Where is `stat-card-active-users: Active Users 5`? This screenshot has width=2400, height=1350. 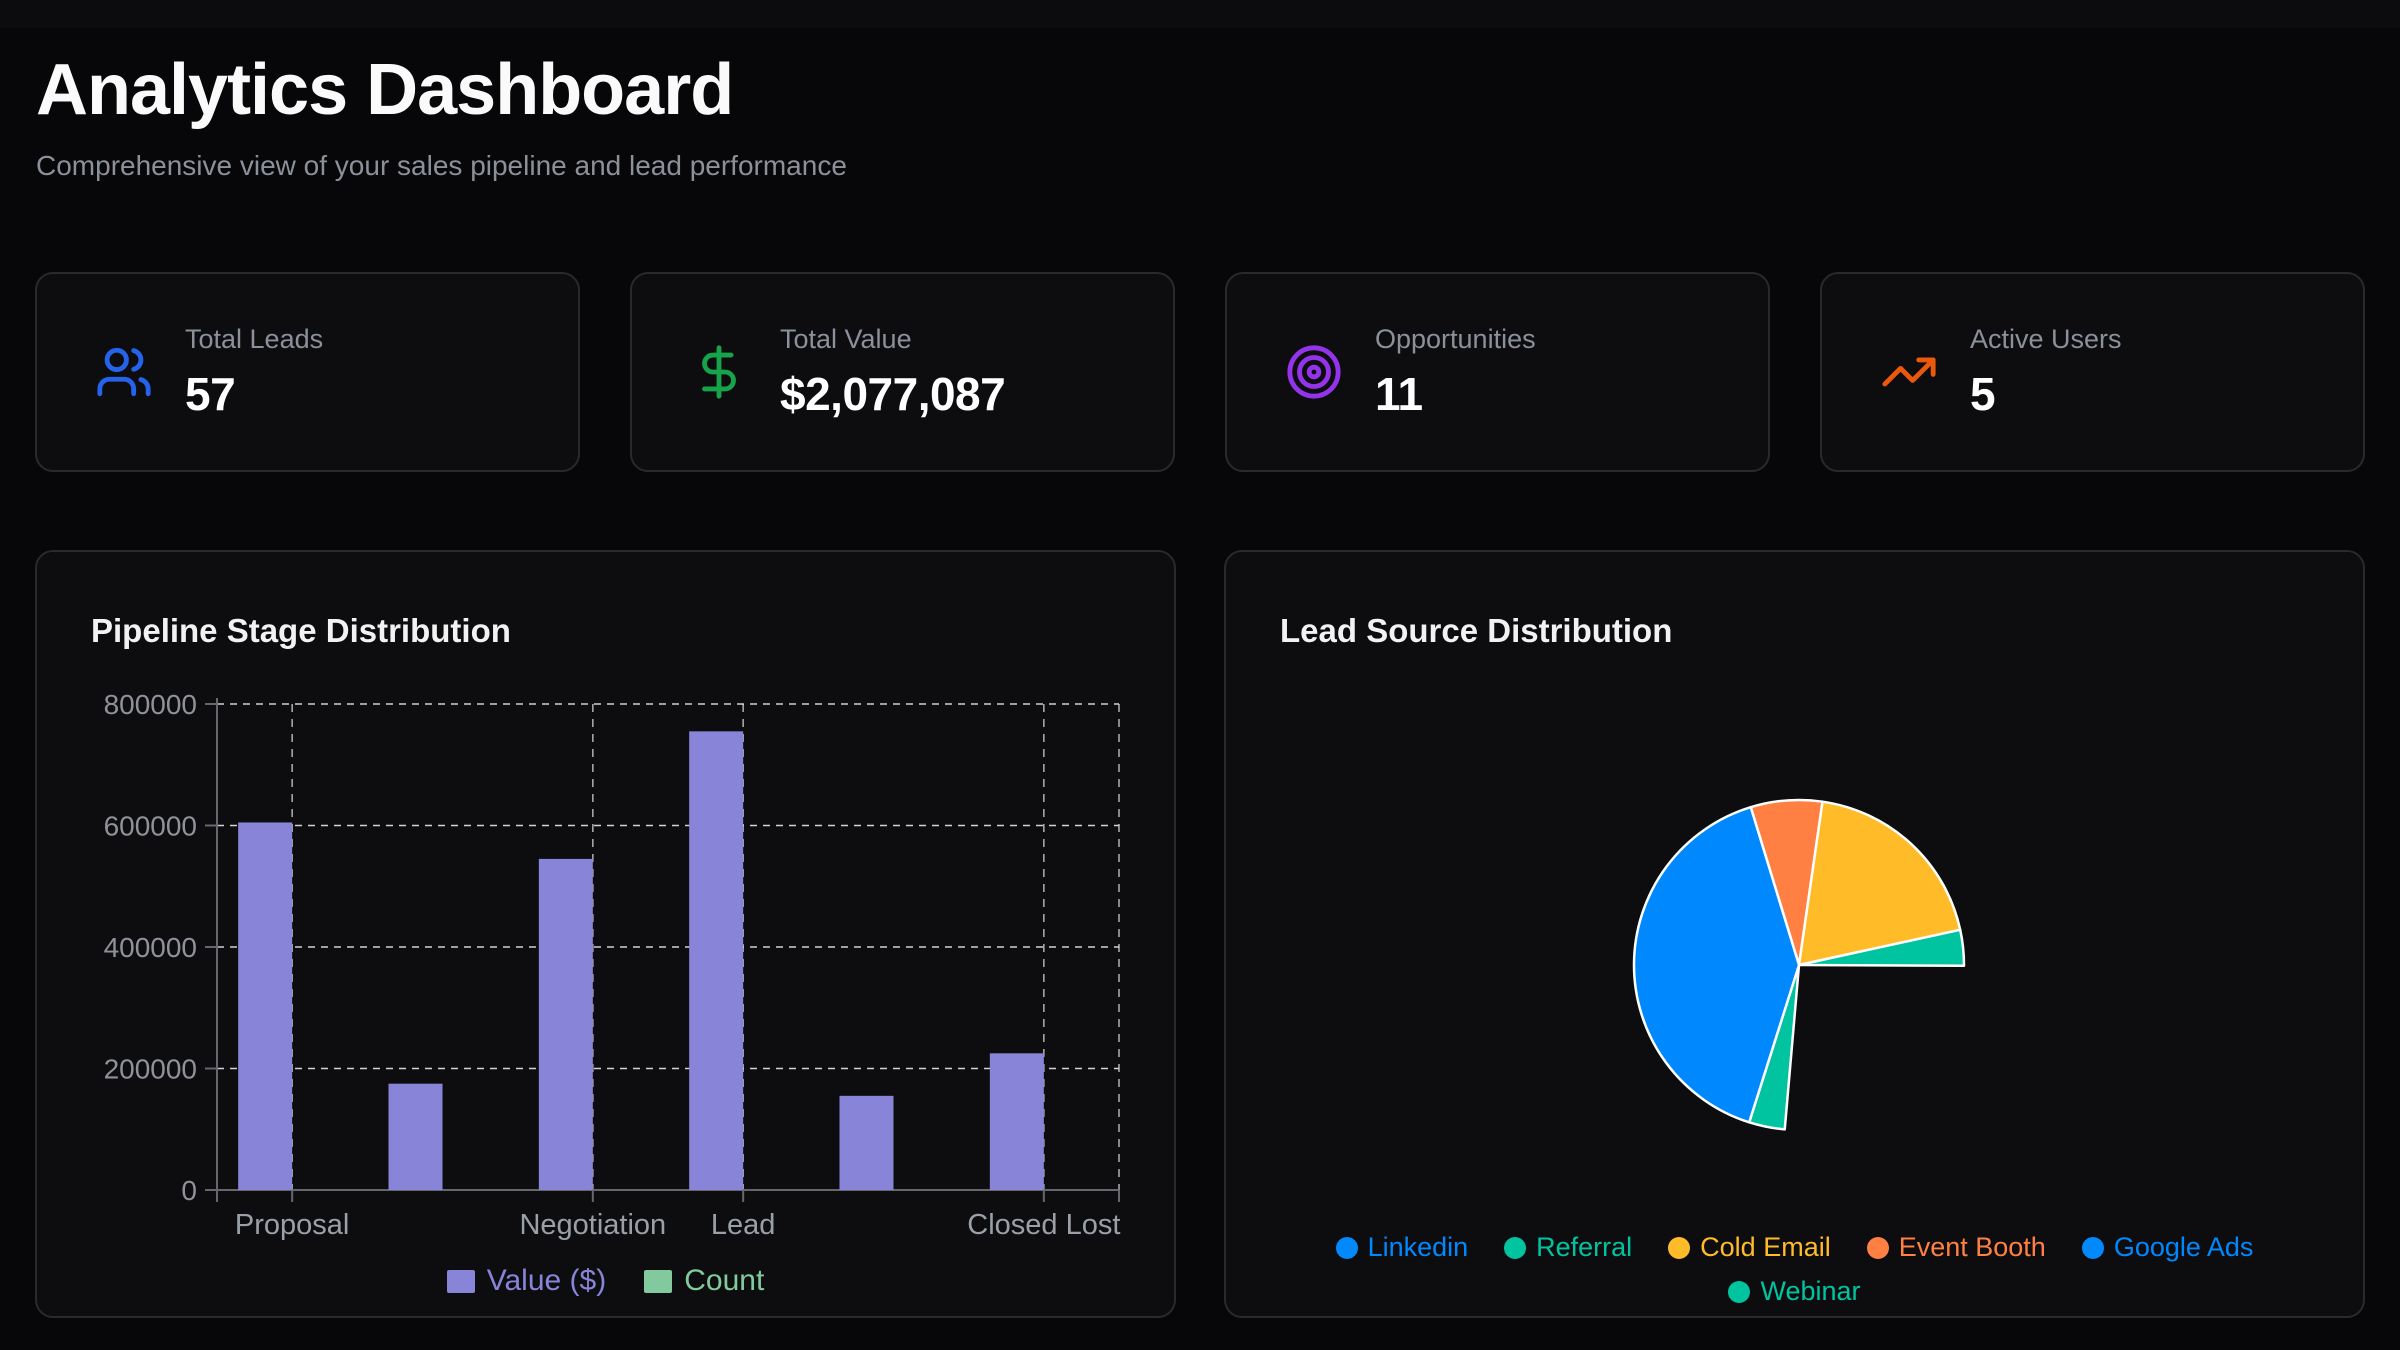
stat-card-active-users: Active Users 5 is located at coordinates (2092, 372).